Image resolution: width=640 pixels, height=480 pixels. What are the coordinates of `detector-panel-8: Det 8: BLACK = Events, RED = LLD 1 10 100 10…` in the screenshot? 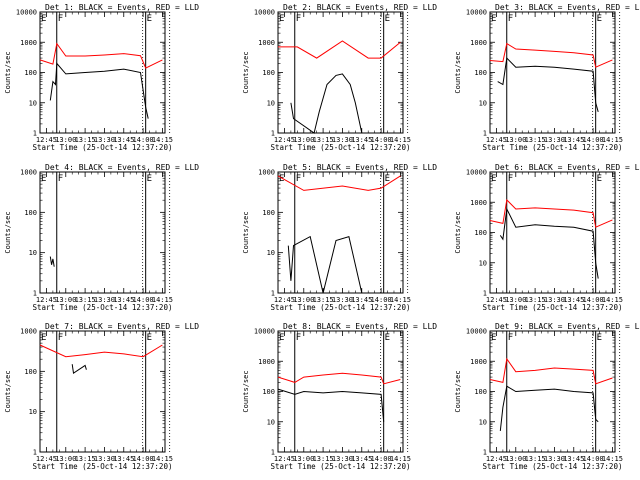 It's located at (339, 396).